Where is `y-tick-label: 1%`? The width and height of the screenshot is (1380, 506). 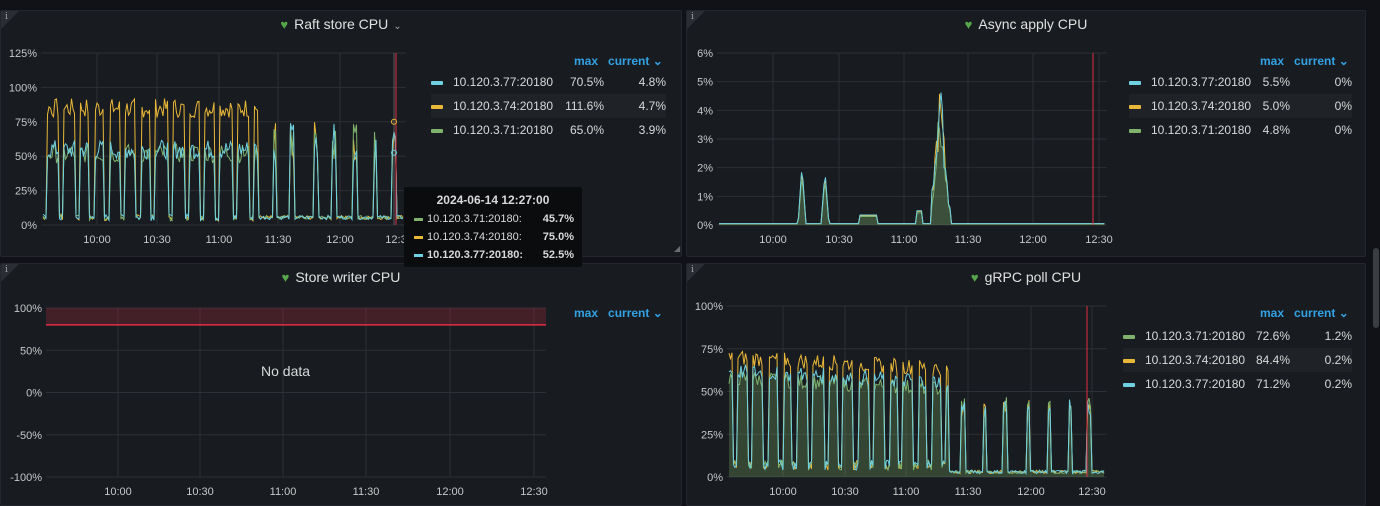
y-tick-label: 1% is located at coordinates (705, 197).